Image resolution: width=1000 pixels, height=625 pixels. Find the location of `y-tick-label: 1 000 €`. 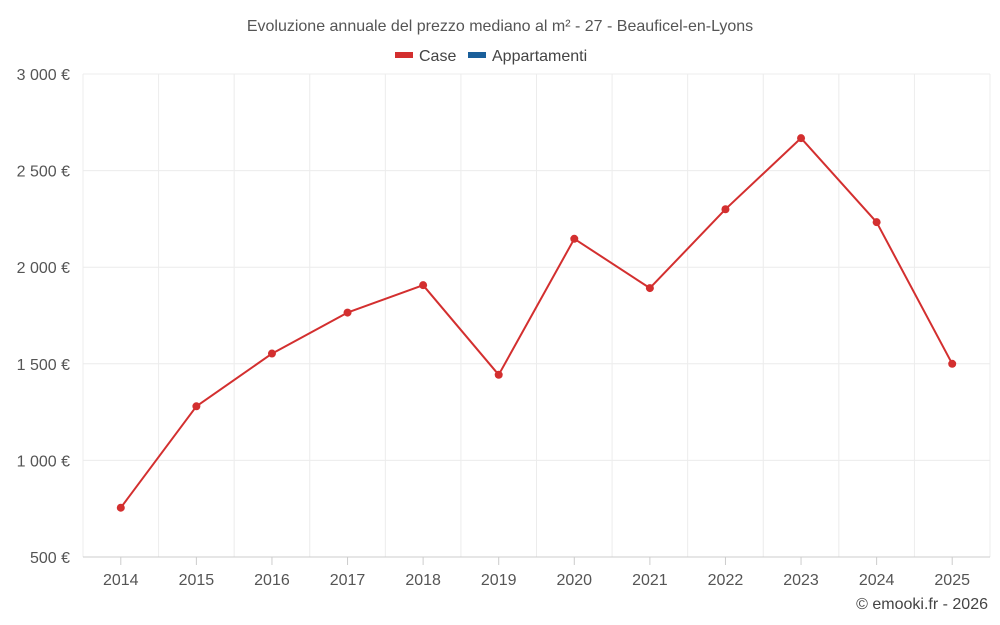

y-tick-label: 1 000 € is located at coordinates (43, 461).